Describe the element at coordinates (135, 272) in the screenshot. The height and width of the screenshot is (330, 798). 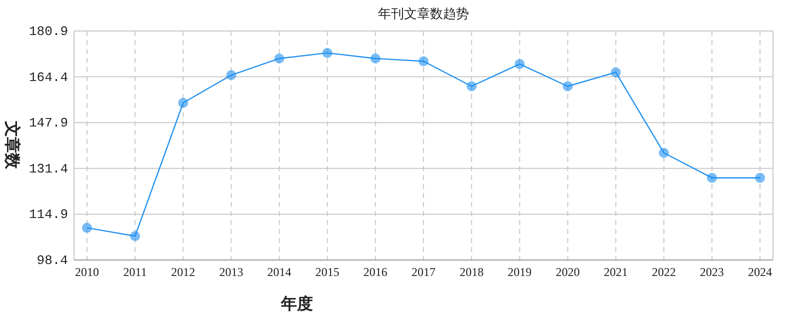
I see `x-tick-label: 2011` at that location.